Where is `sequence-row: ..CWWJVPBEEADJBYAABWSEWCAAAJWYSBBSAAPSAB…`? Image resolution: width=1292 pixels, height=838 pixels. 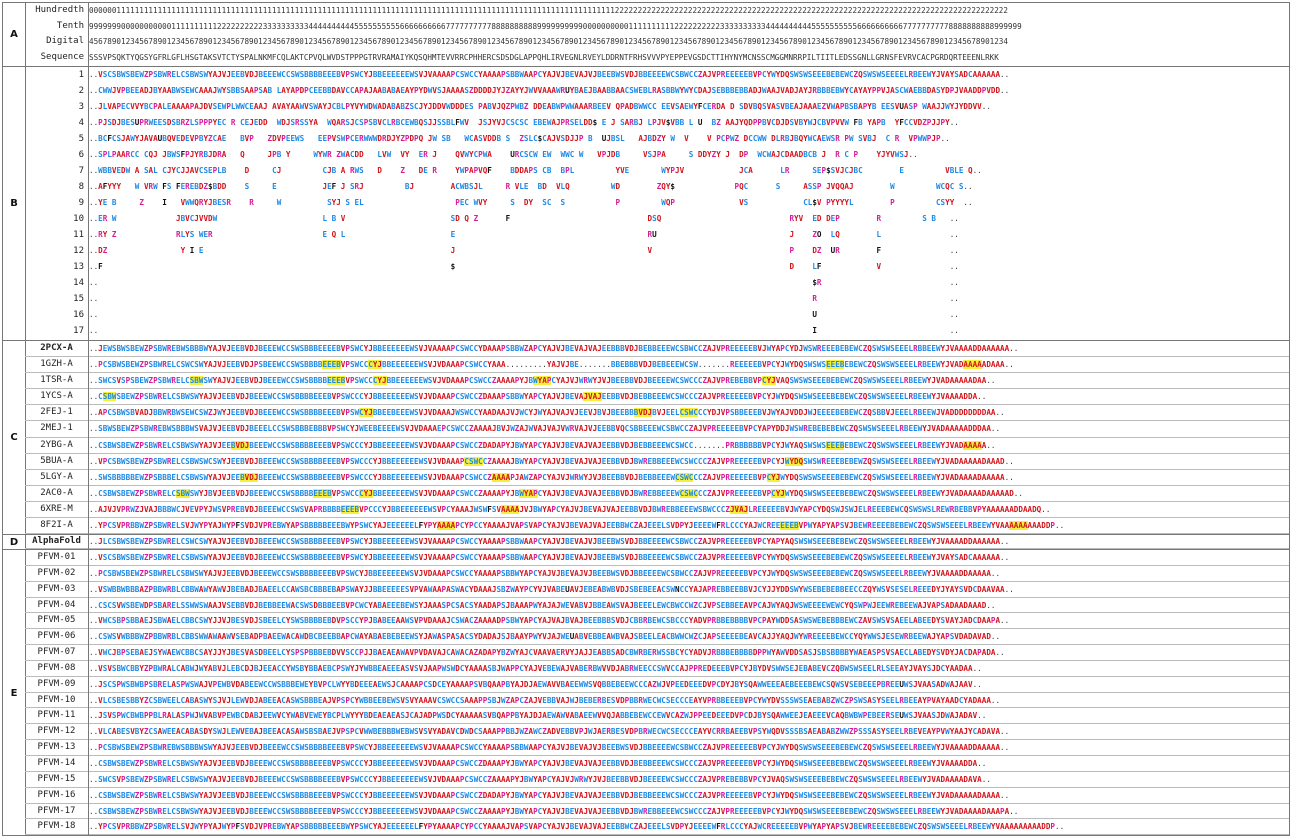 sequence-row: ..CWWJVPBEEADJBYAABWSEWCAAAJWYSBBSAAPSAB… is located at coordinates (549, 90).